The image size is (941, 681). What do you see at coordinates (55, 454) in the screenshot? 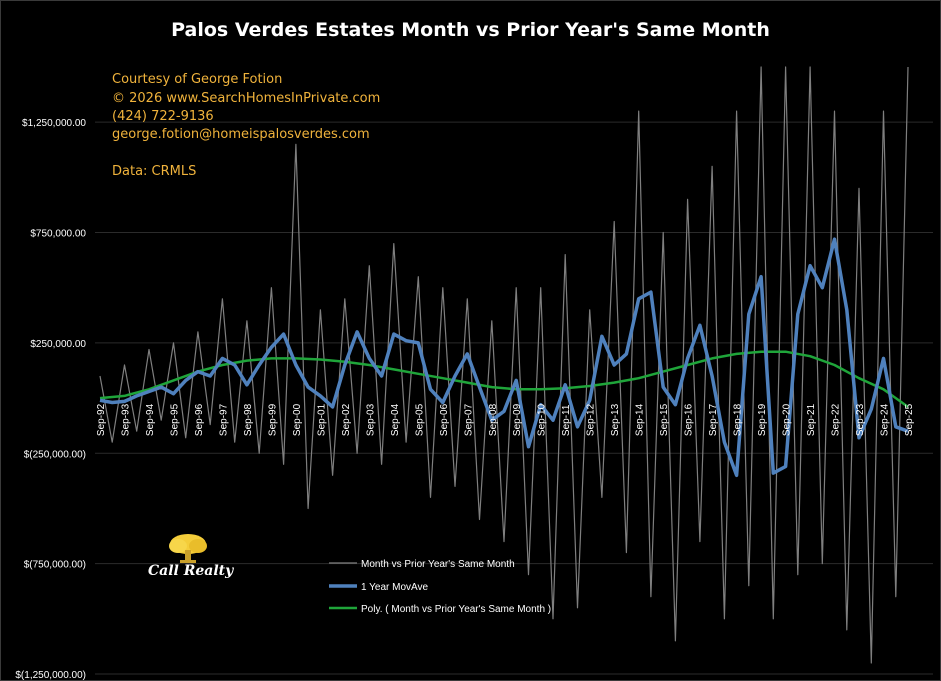
I see `y-tick-label: $(250,000.00)` at bounding box center [55, 454].